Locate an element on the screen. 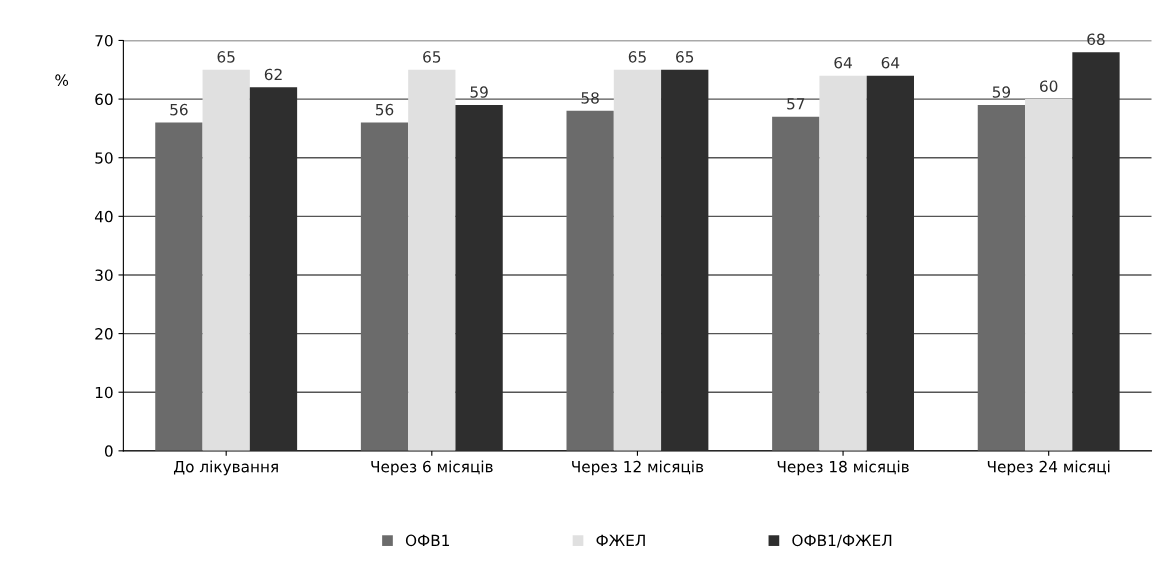 Image resolution: width=1175 pixels, height=578 pixels. x-tick-label: Через 6 місяців is located at coordinates (432, 468).